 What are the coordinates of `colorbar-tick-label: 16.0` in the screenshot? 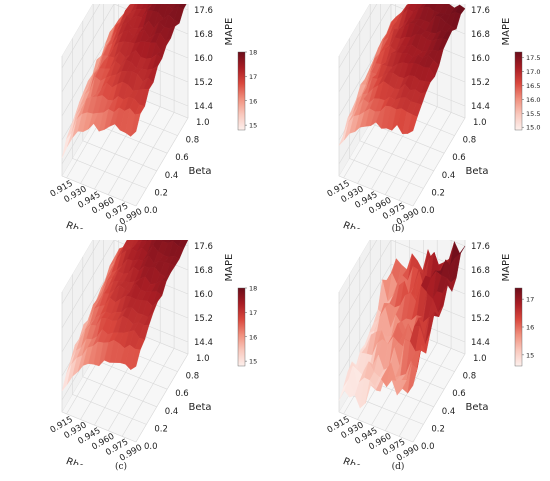 It's located at (533, 100).